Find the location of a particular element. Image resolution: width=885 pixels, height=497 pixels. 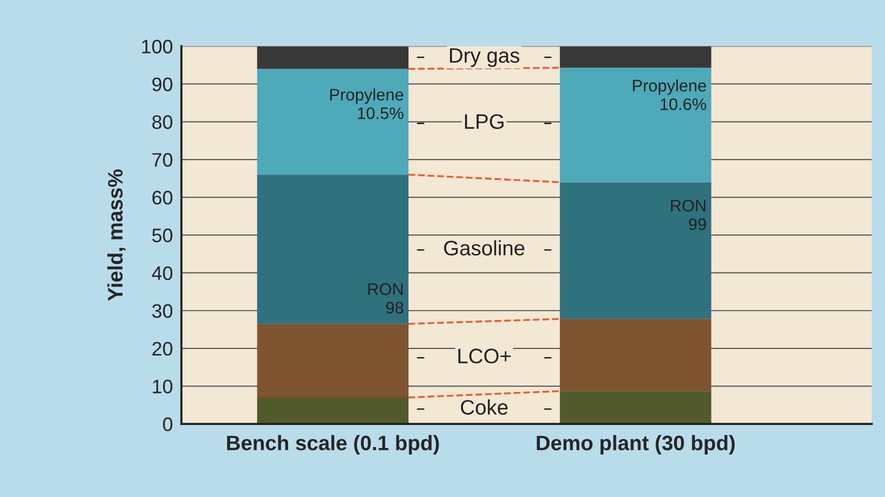

y-tick-label: 50 is located at coordinates (162, 235).